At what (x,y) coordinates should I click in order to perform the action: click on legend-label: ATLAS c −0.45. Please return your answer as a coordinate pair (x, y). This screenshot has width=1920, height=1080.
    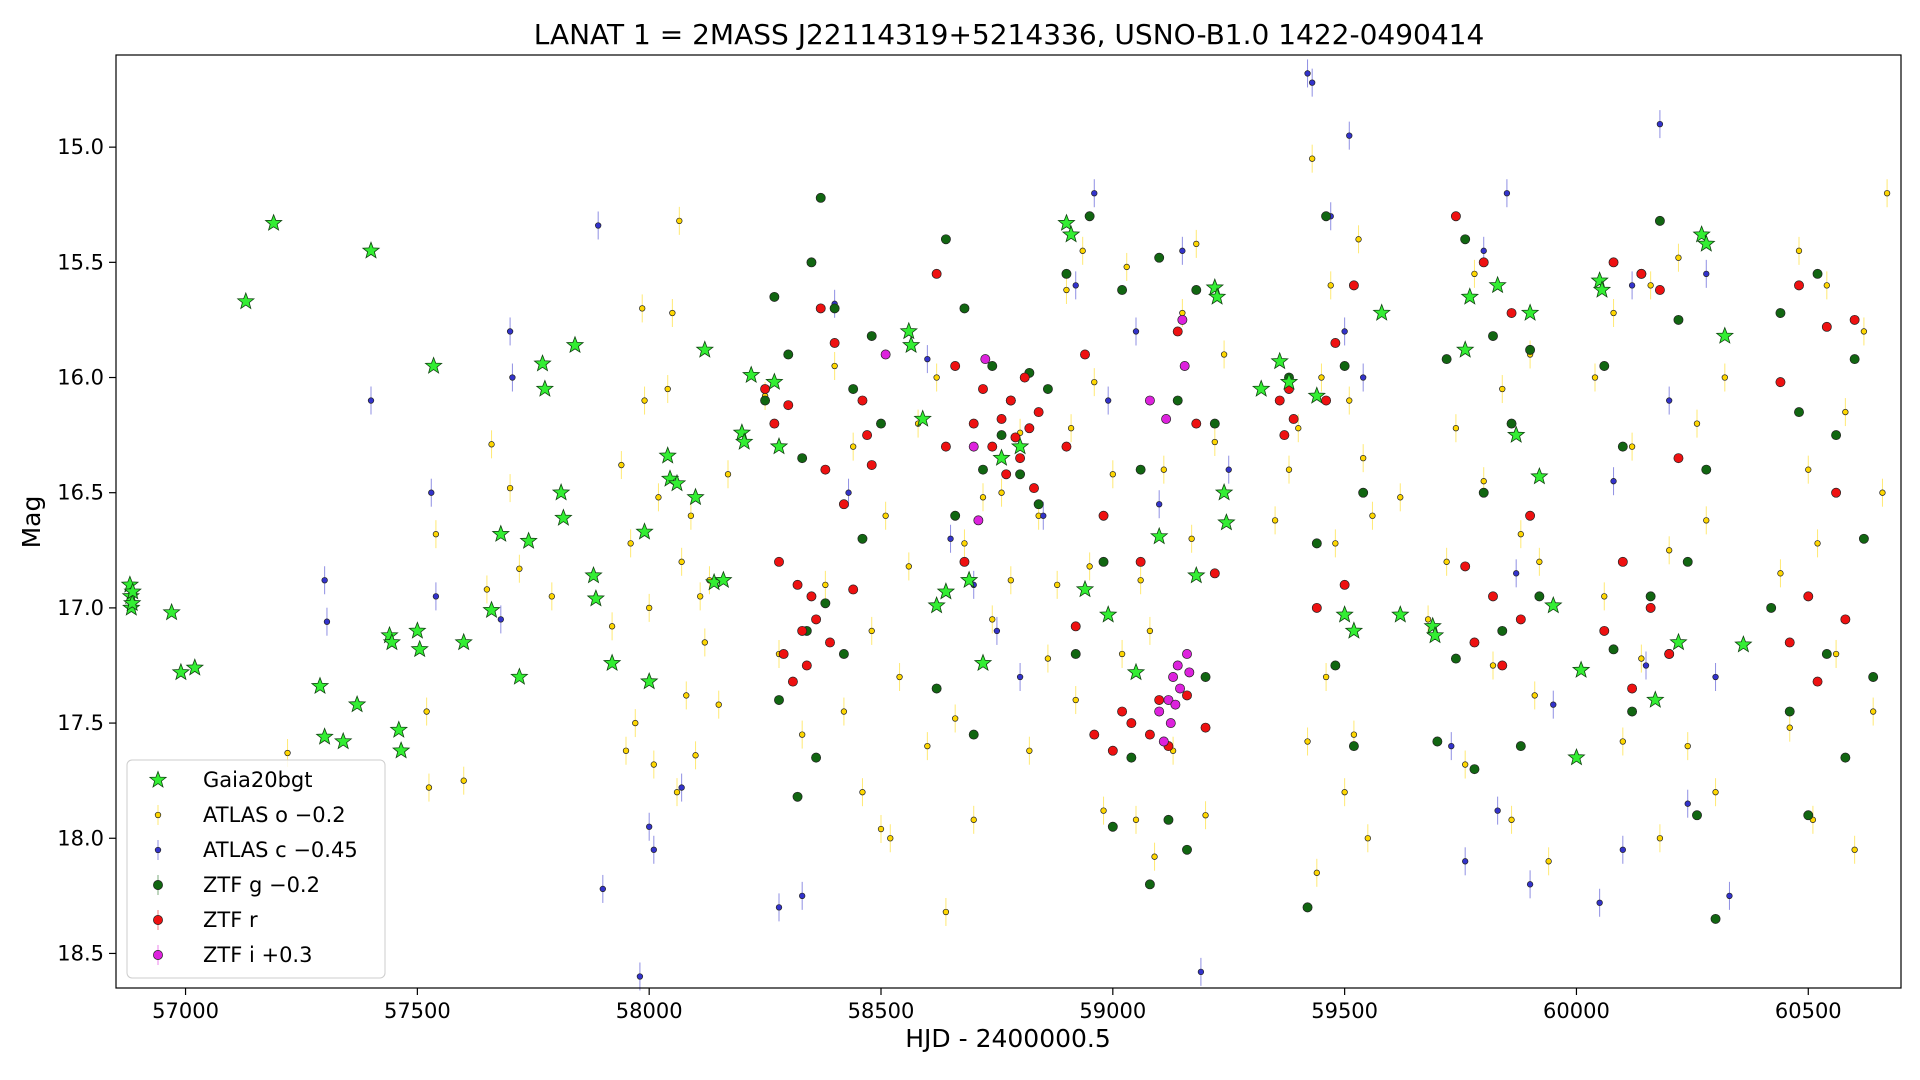
    Looking at the image, I should click on (280, 850).